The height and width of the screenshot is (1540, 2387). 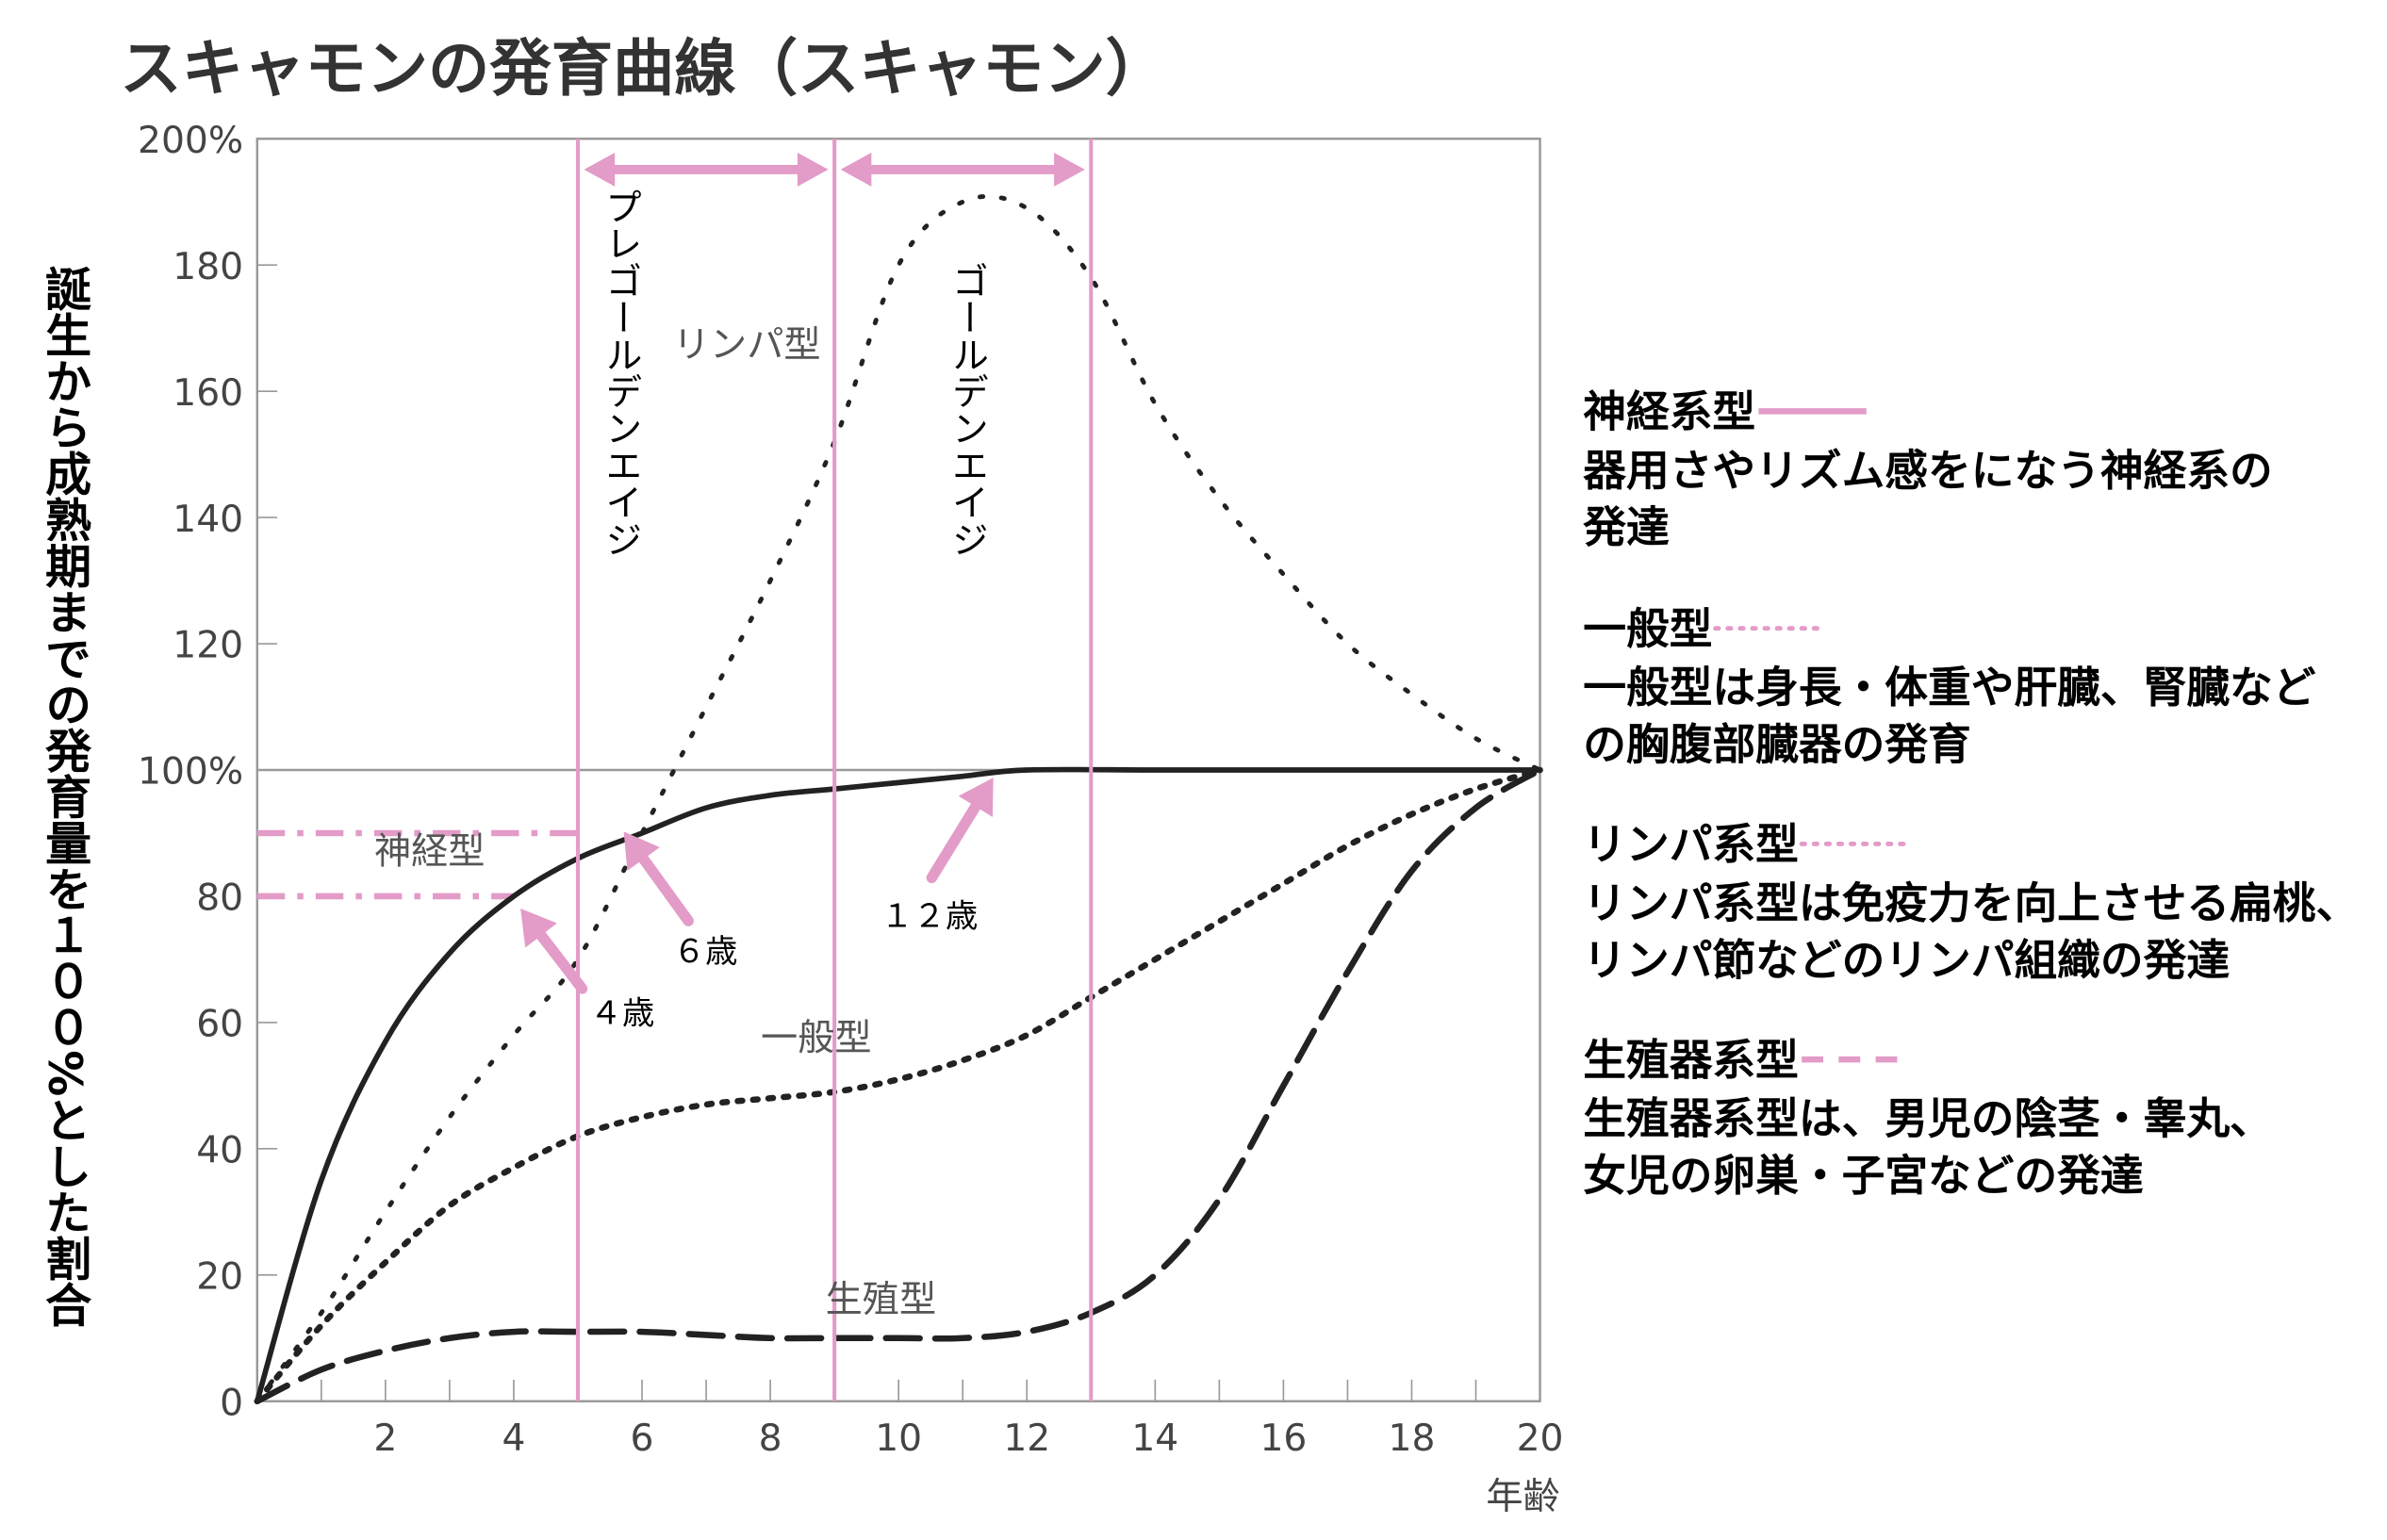 What do you see at coordinates (1691, 1060) in the screenshot?
I see `legend-title: 生殖器系型` at bounding box center [1691, 1060].